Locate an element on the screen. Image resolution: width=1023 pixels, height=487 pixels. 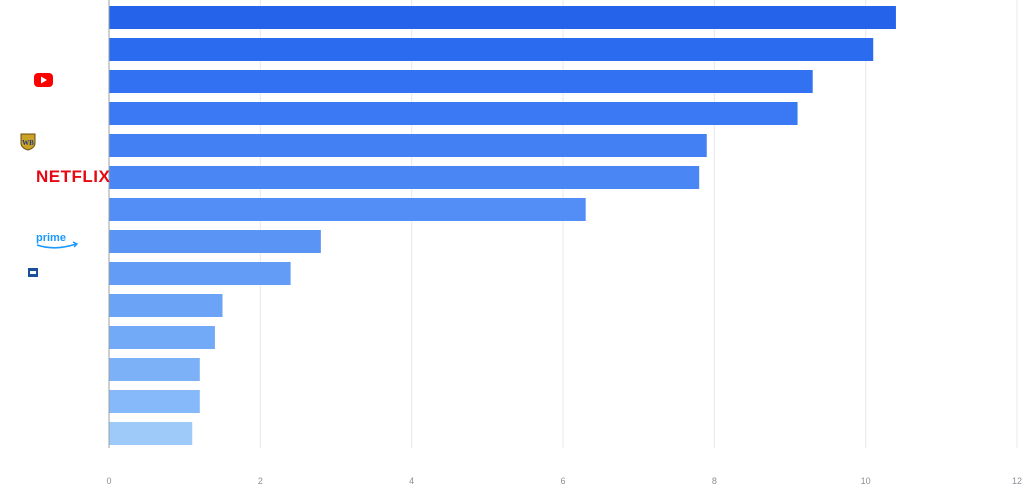
x-tick-label: 10 is located at coordinates (866, 481).